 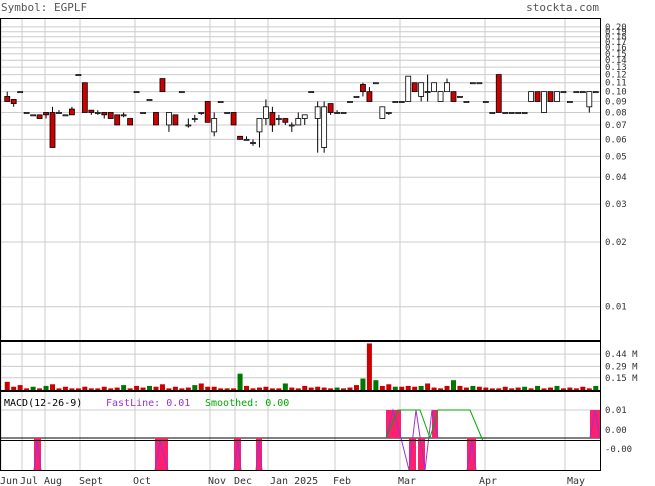 What do you see at coordinates (616, 157) in the screenshot?
I see `price-tick-label: 0.05` at bounding box center [616, 157].